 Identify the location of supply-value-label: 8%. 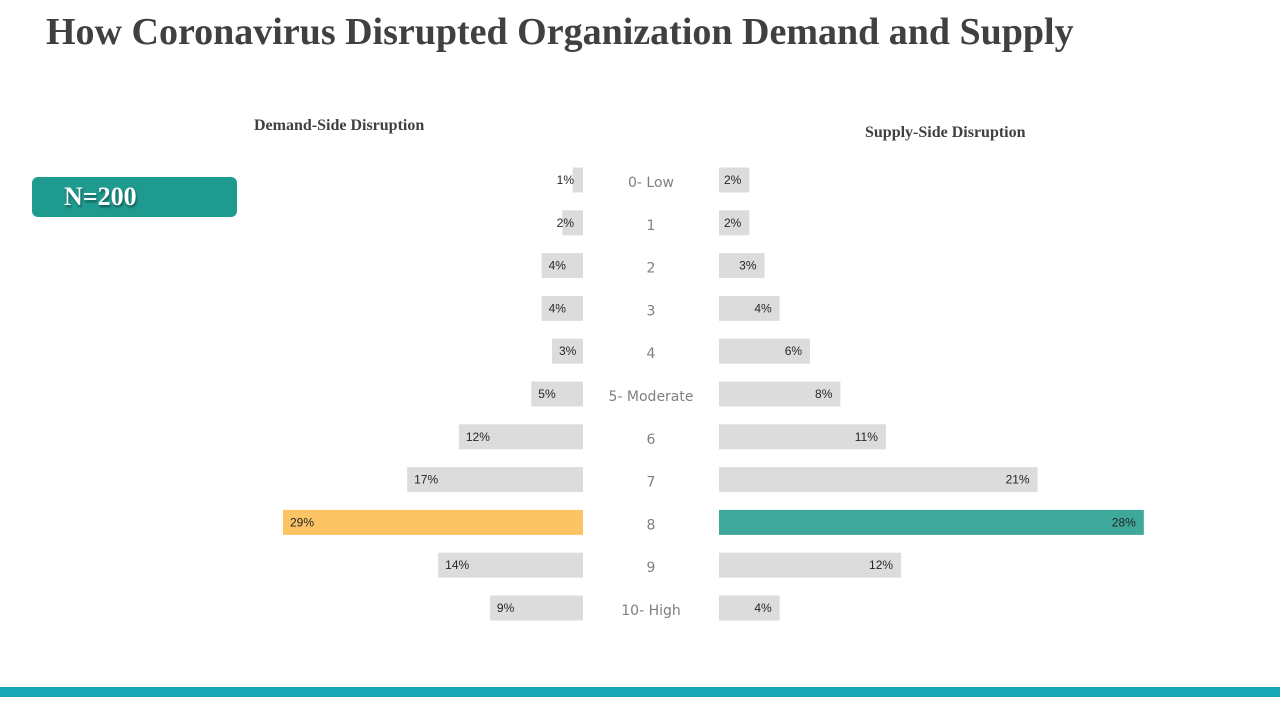
(824, 394).